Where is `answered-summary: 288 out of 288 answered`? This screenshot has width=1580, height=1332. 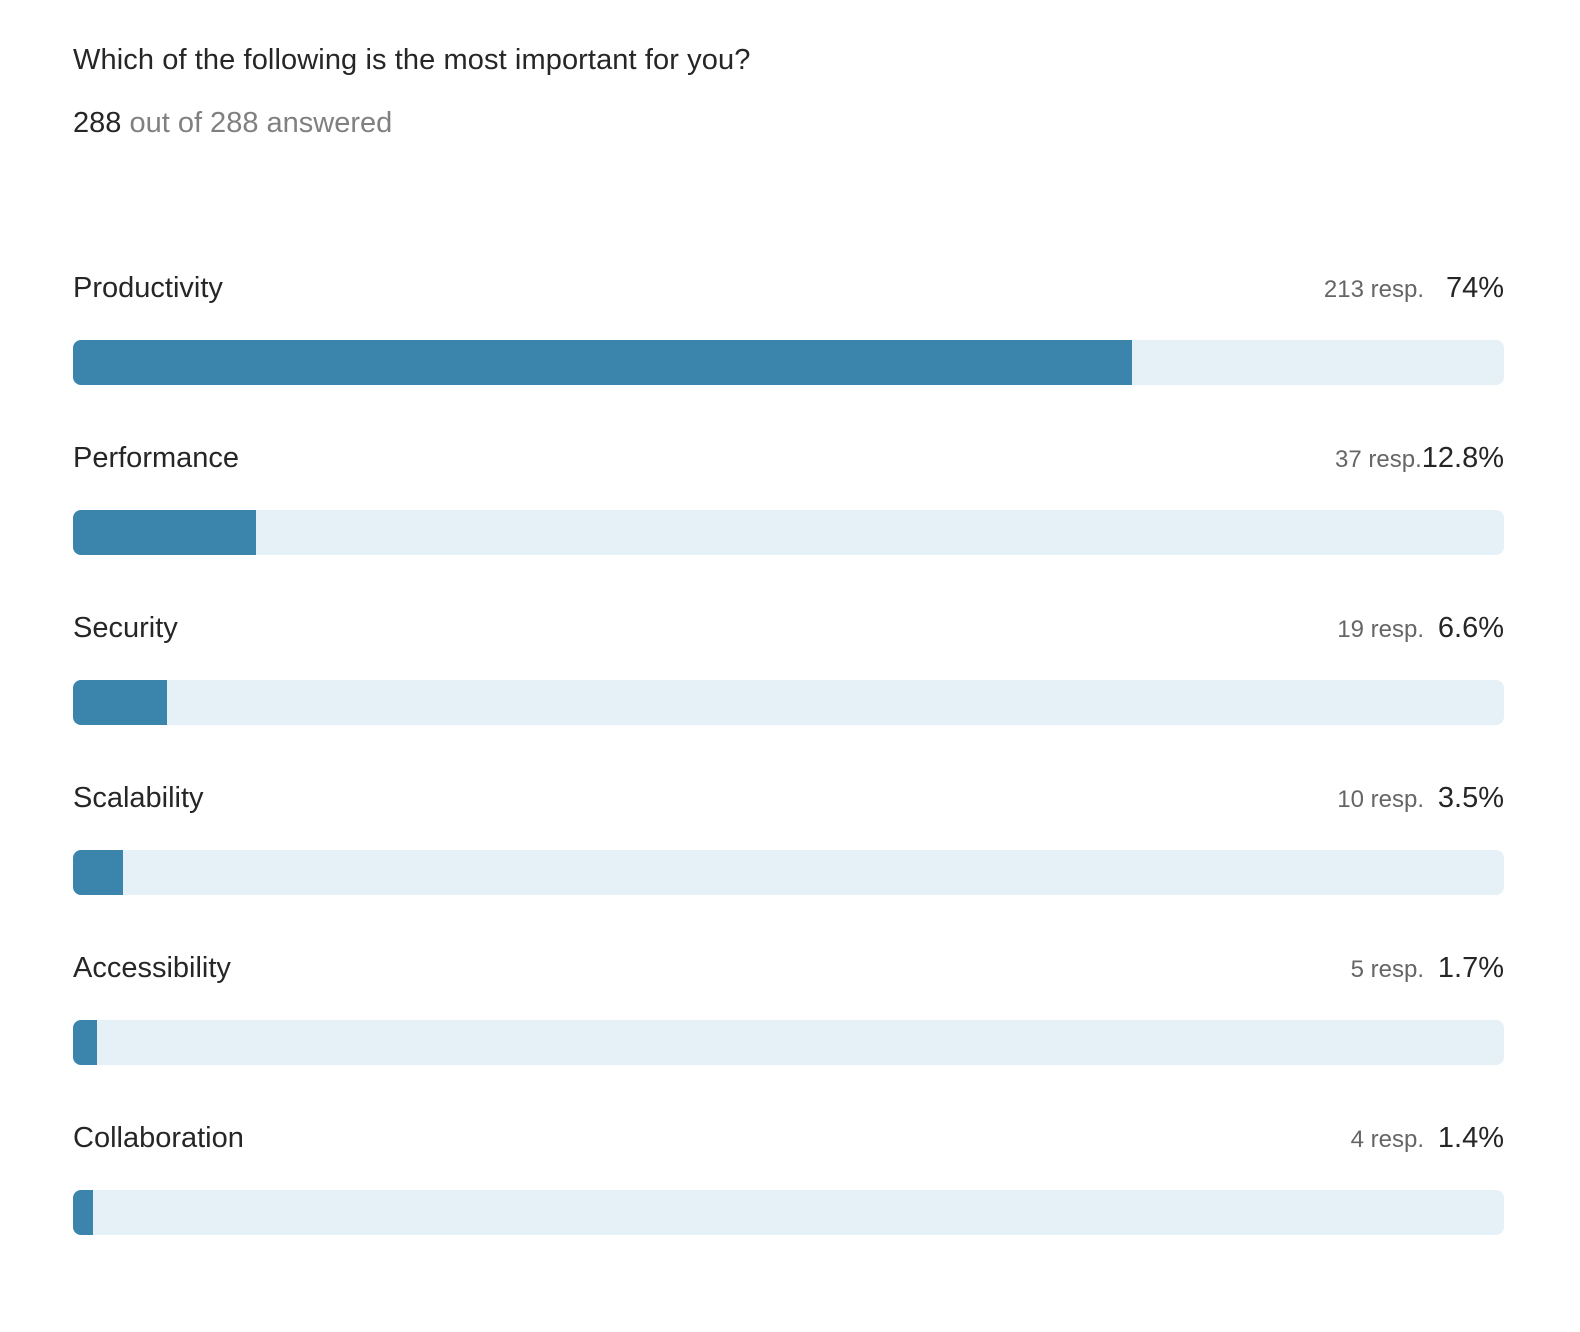
answered-summary: 288 out of 288 answered is located at coordinates (232, 123).